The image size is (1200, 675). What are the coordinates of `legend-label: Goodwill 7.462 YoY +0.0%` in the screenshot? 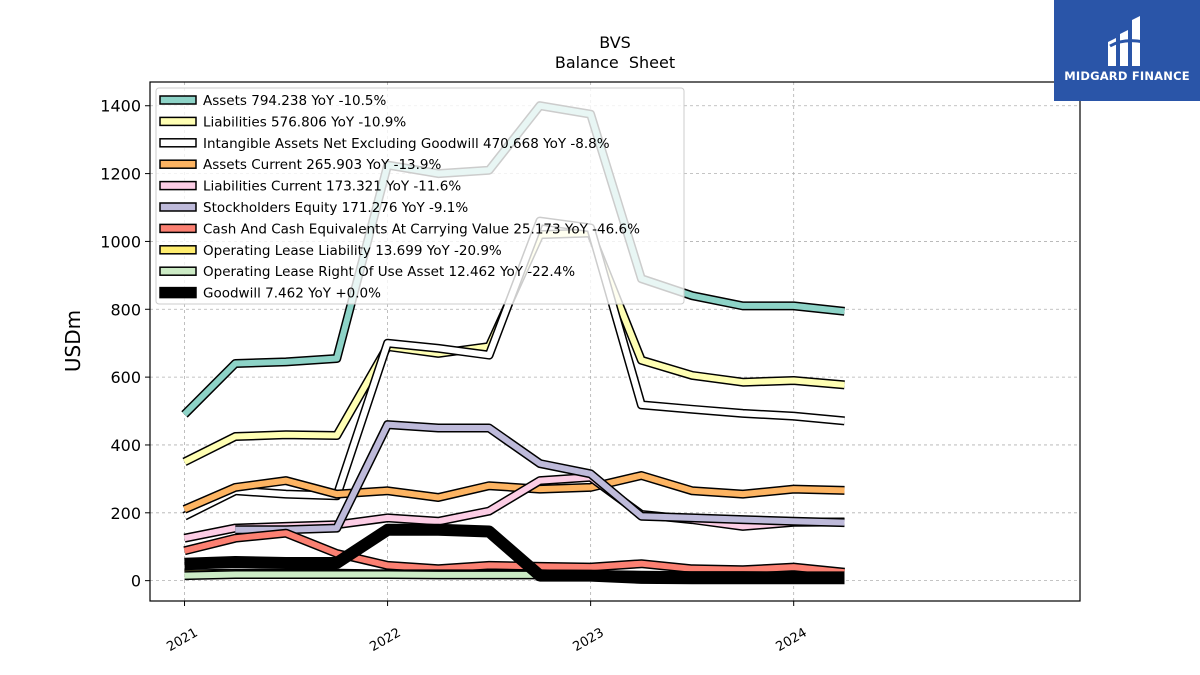 It's located at (292, 294).